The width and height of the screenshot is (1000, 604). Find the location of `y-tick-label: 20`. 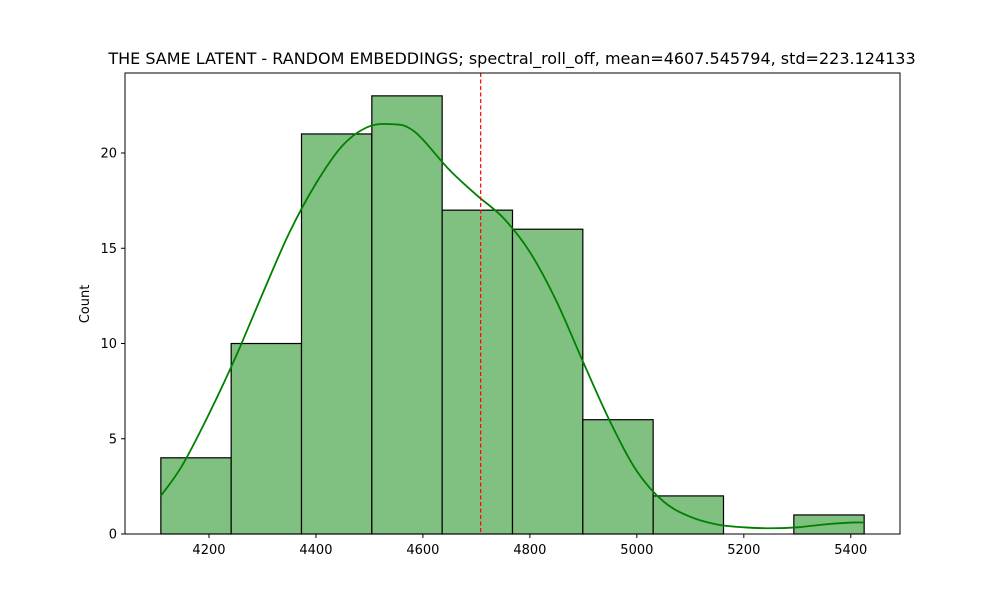

y-tick-label: 20 is located at coordinates (108, 154).